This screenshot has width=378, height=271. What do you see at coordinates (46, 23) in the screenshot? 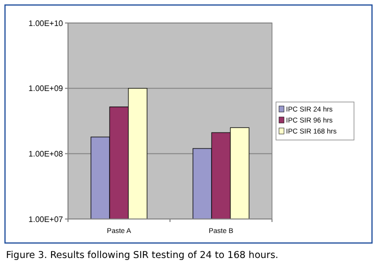
I see `y-tick-label: 1.00E+10` at bounding box center [46, 23].